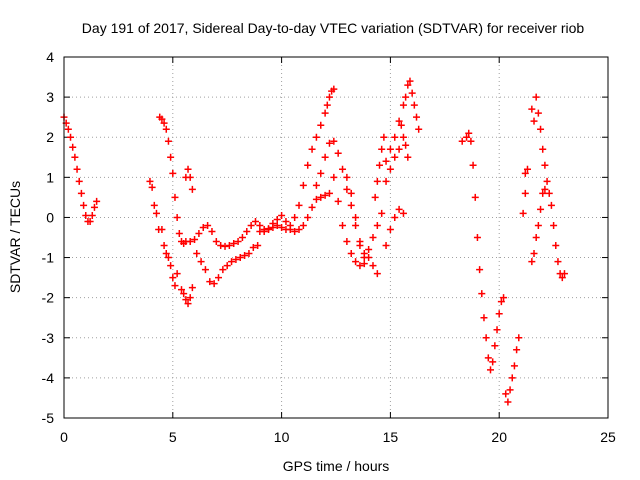  What do you see at coordinates (50, 97) in the screenshot?
I see `y-tick-label: 3` at bounding box center [50, 97].